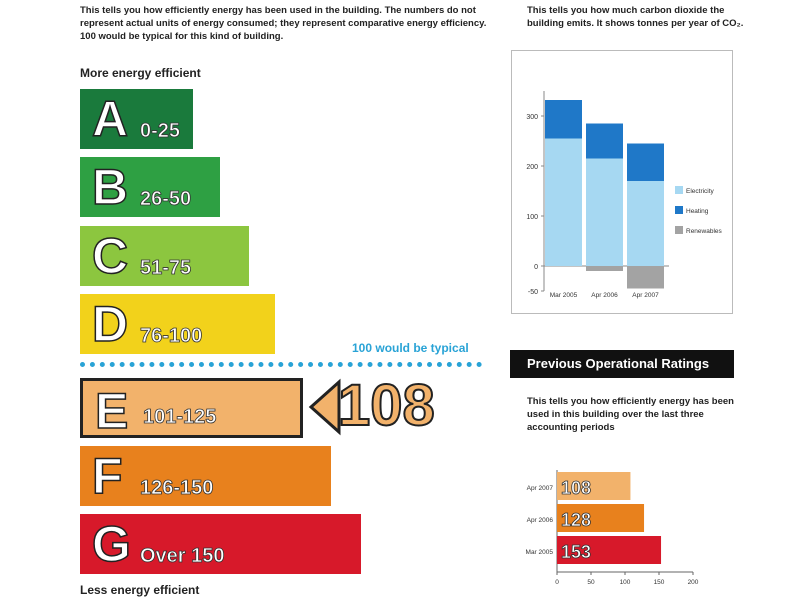 This screenshot has width=800, height=600. Describe the element at coordinates (140, 73) in the screenshot. I see `more-efficient-label: More energy efficient` at that location.